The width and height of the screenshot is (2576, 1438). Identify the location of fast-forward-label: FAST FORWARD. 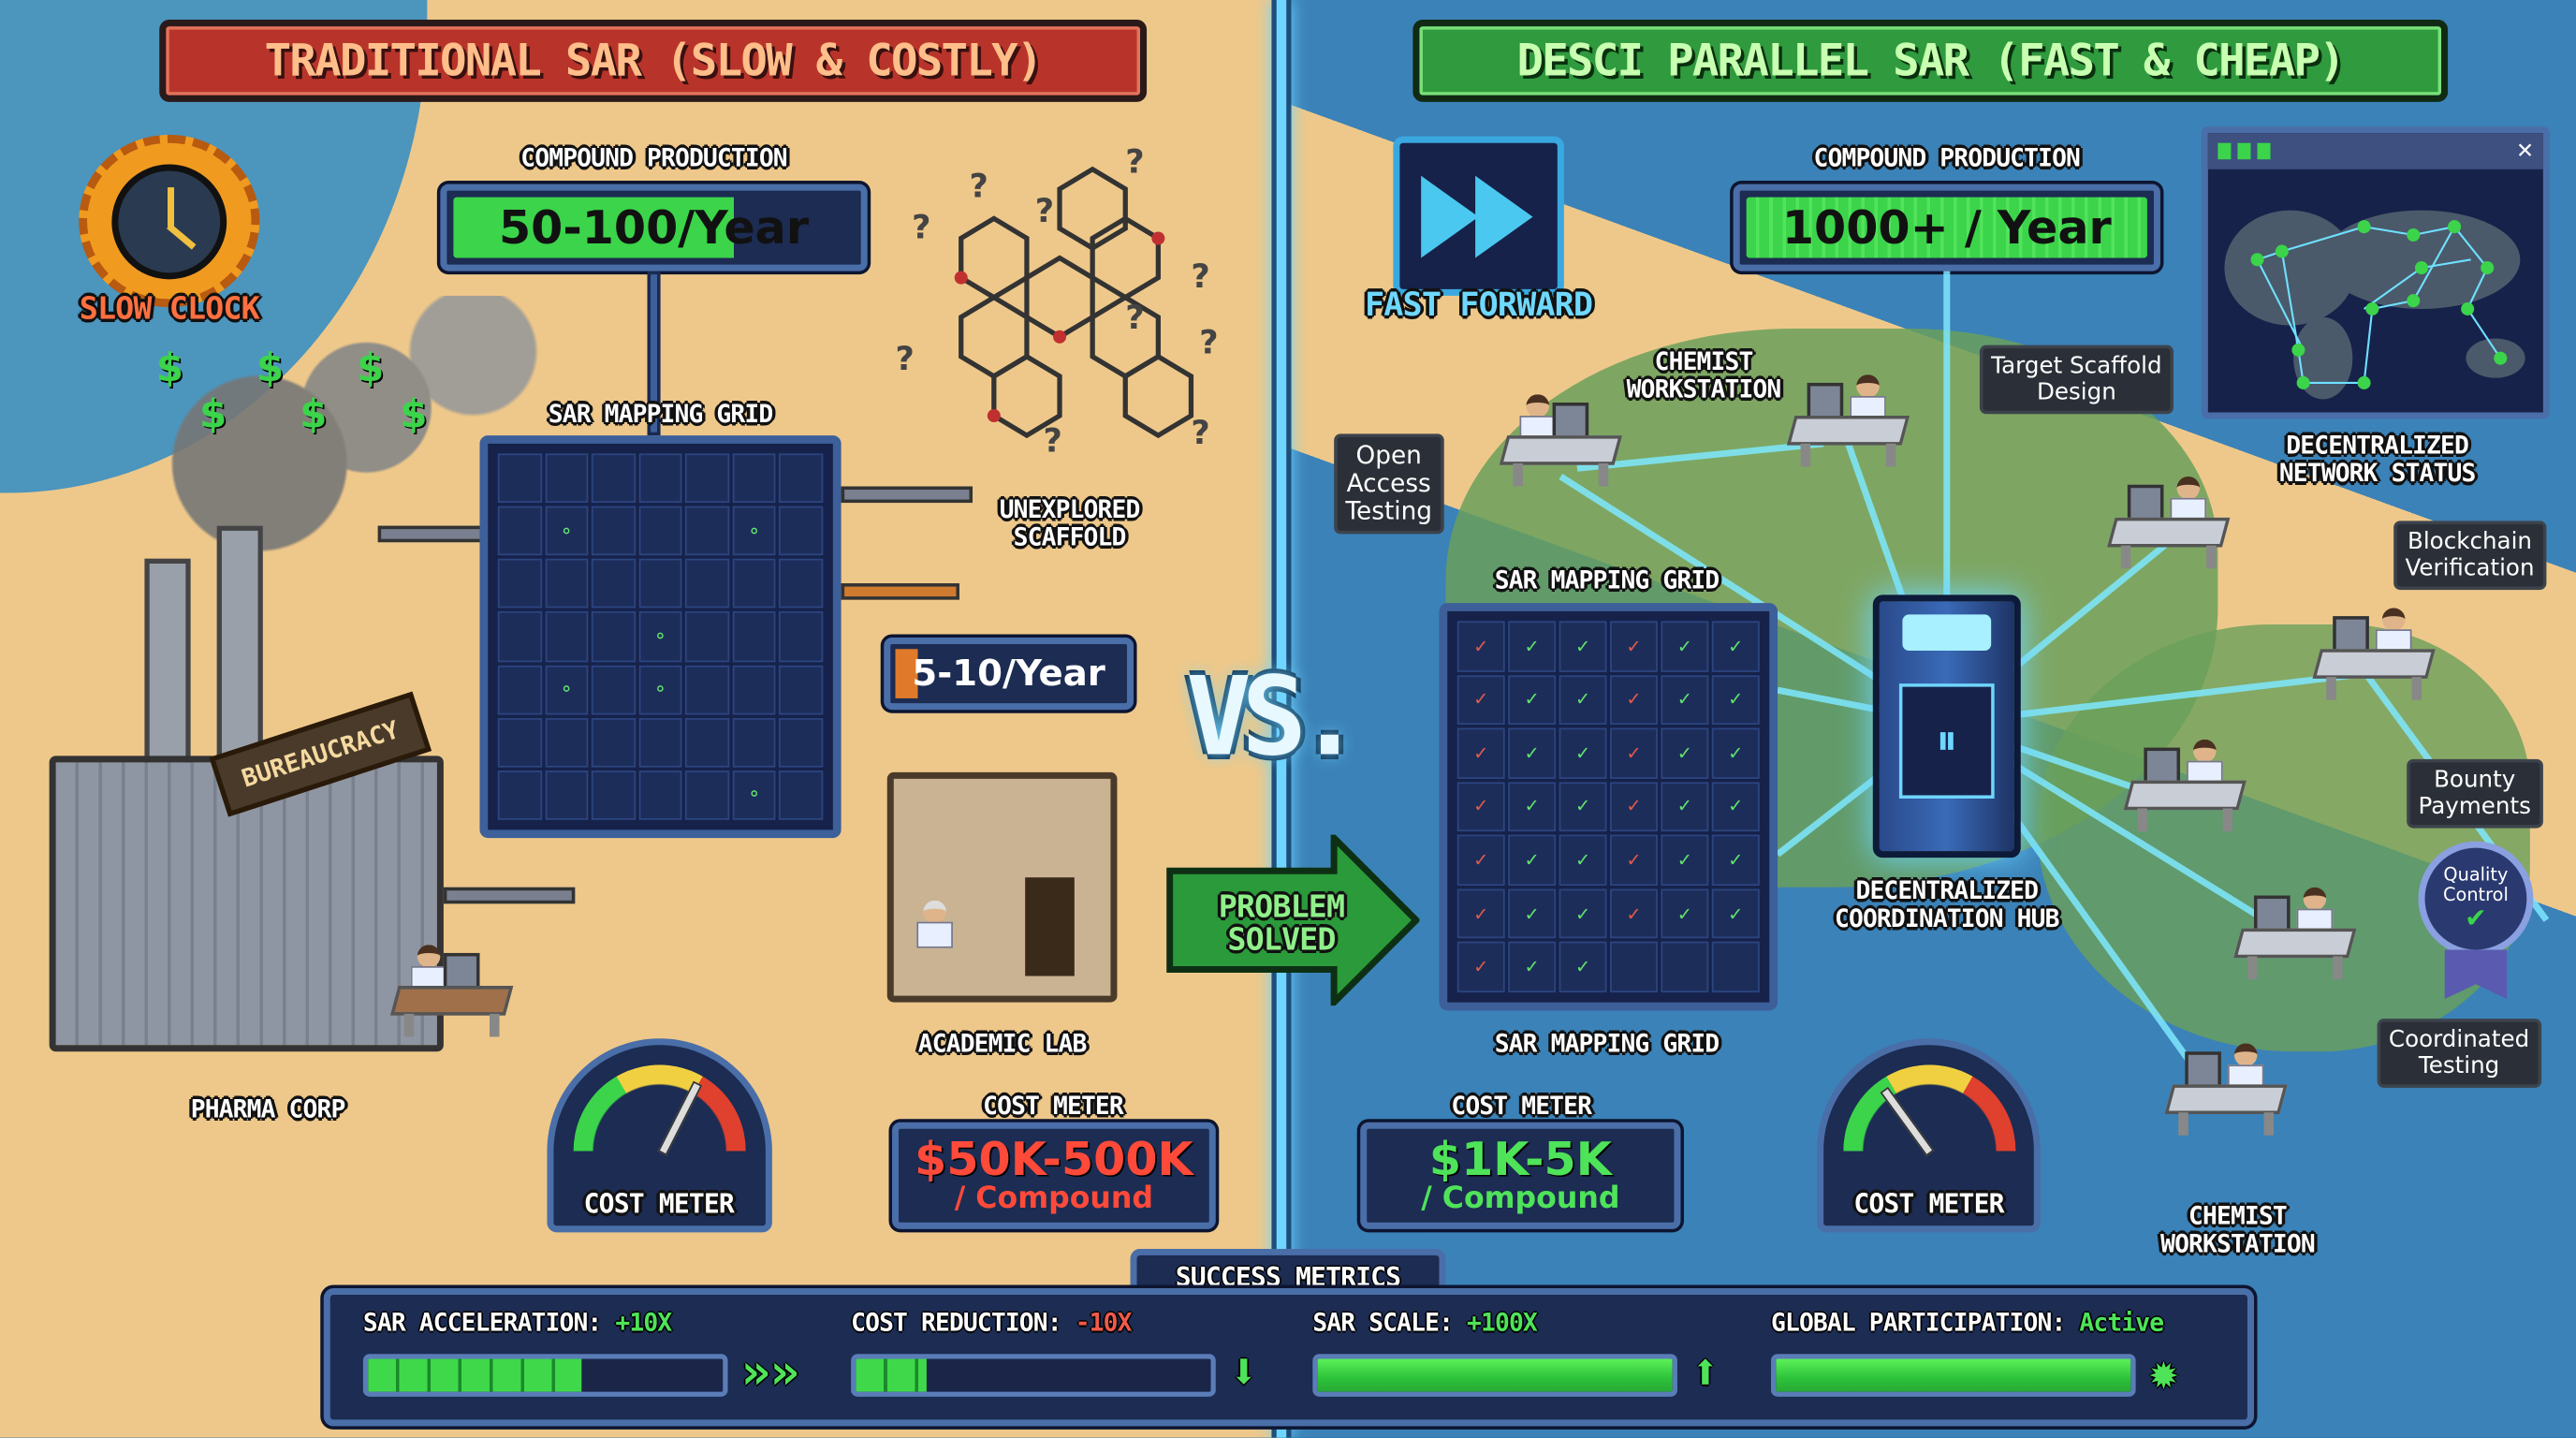
(1479, 304).